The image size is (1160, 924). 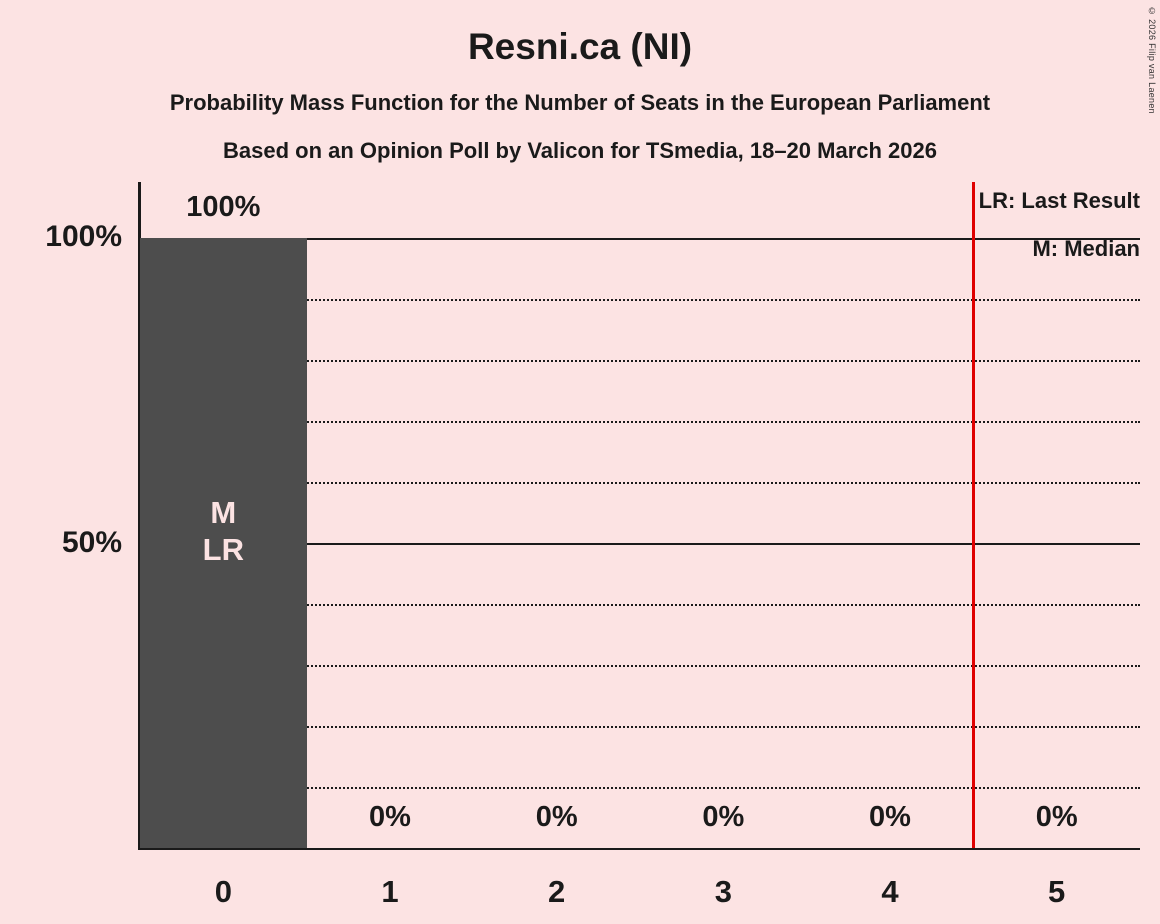 What do you see at coordinates (139, 515) in the screenshot?
I see `y-axis-line` at bounding box center [139, 515].